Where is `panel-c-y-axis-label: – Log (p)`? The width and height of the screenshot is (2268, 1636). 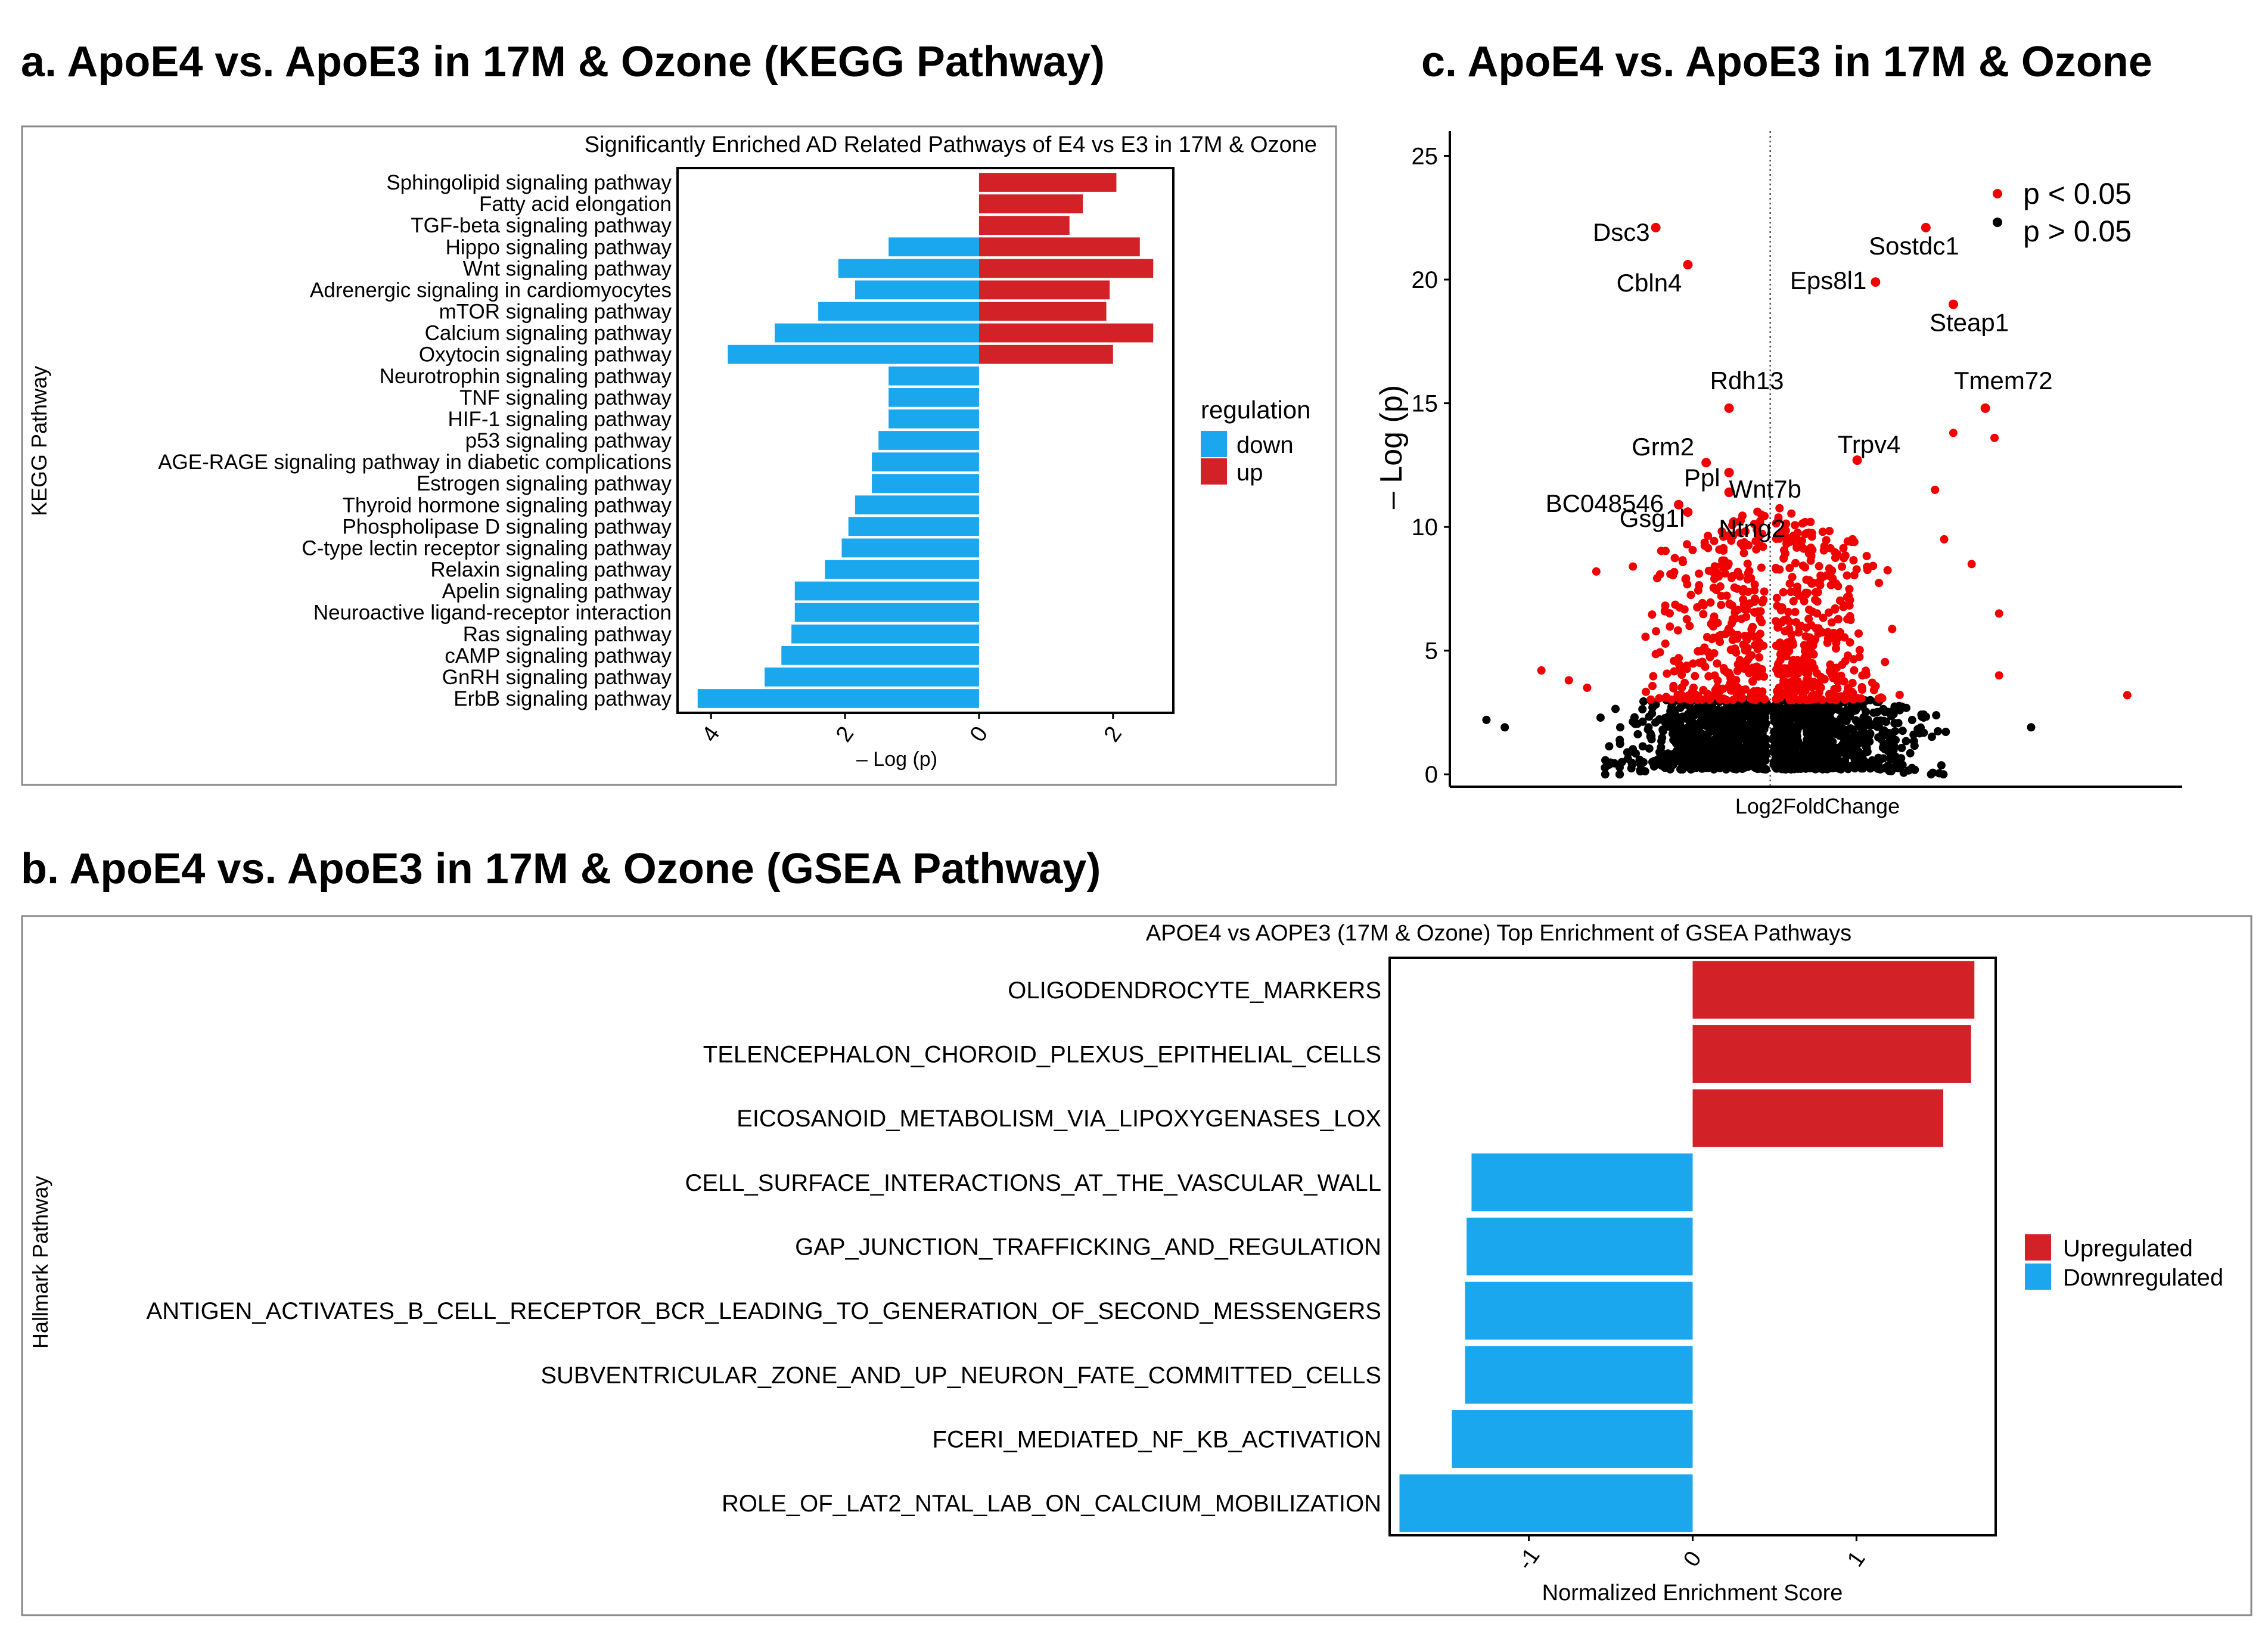
panel-c-y-axis-label: – Log (p) is located at coordinates (1391, 447).